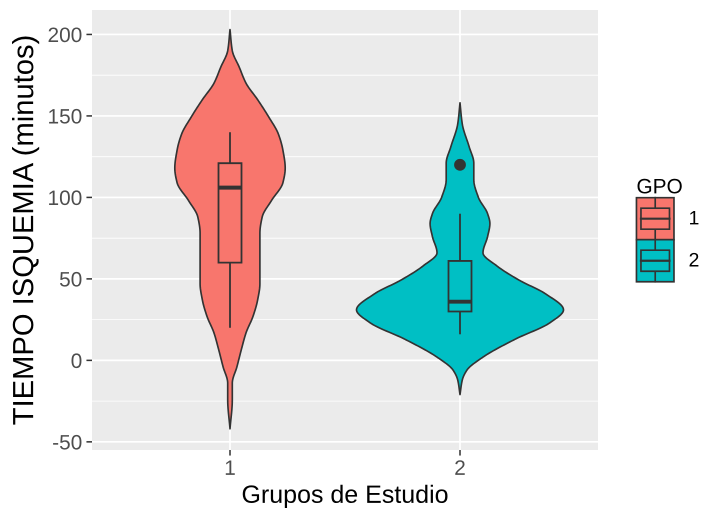  I want to click on legend-label: 2, so click(694, 259).